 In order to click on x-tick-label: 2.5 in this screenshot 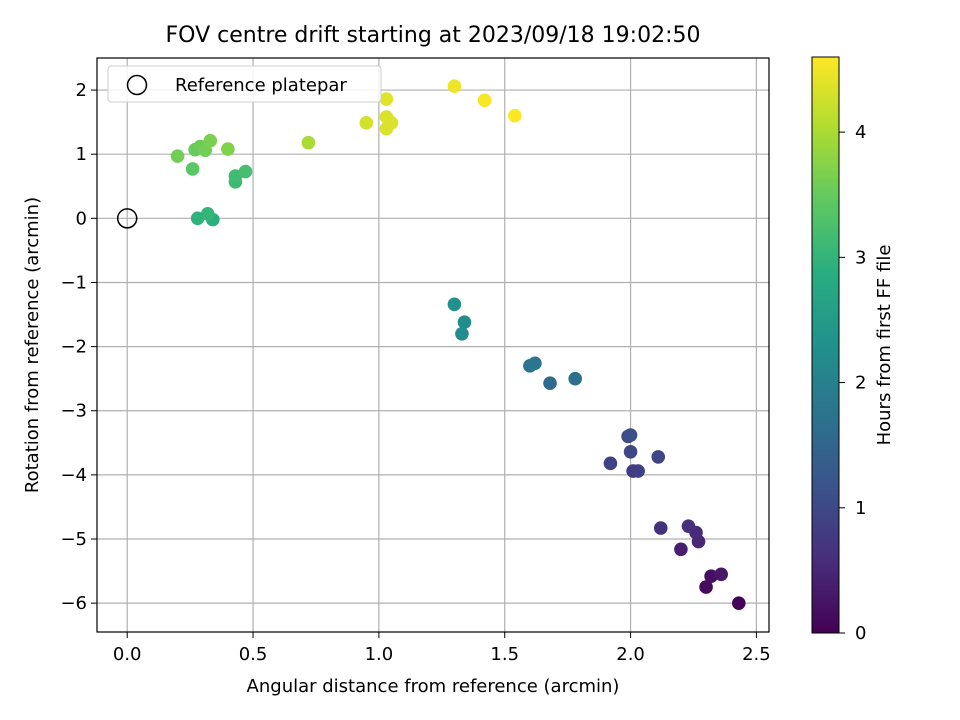, I will do `click(756, 654)`.